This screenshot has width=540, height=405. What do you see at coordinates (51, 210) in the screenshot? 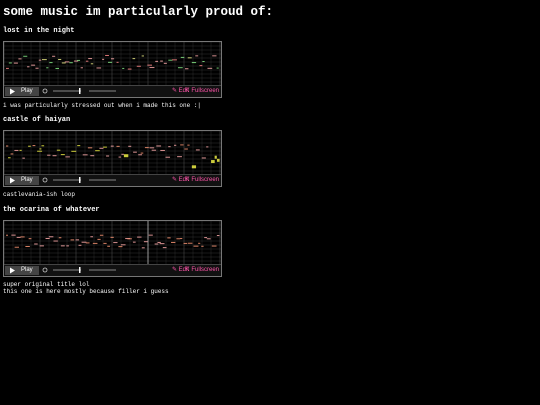
I see `section-title: the ocarina of whatever` at bounding box center [51, 210].